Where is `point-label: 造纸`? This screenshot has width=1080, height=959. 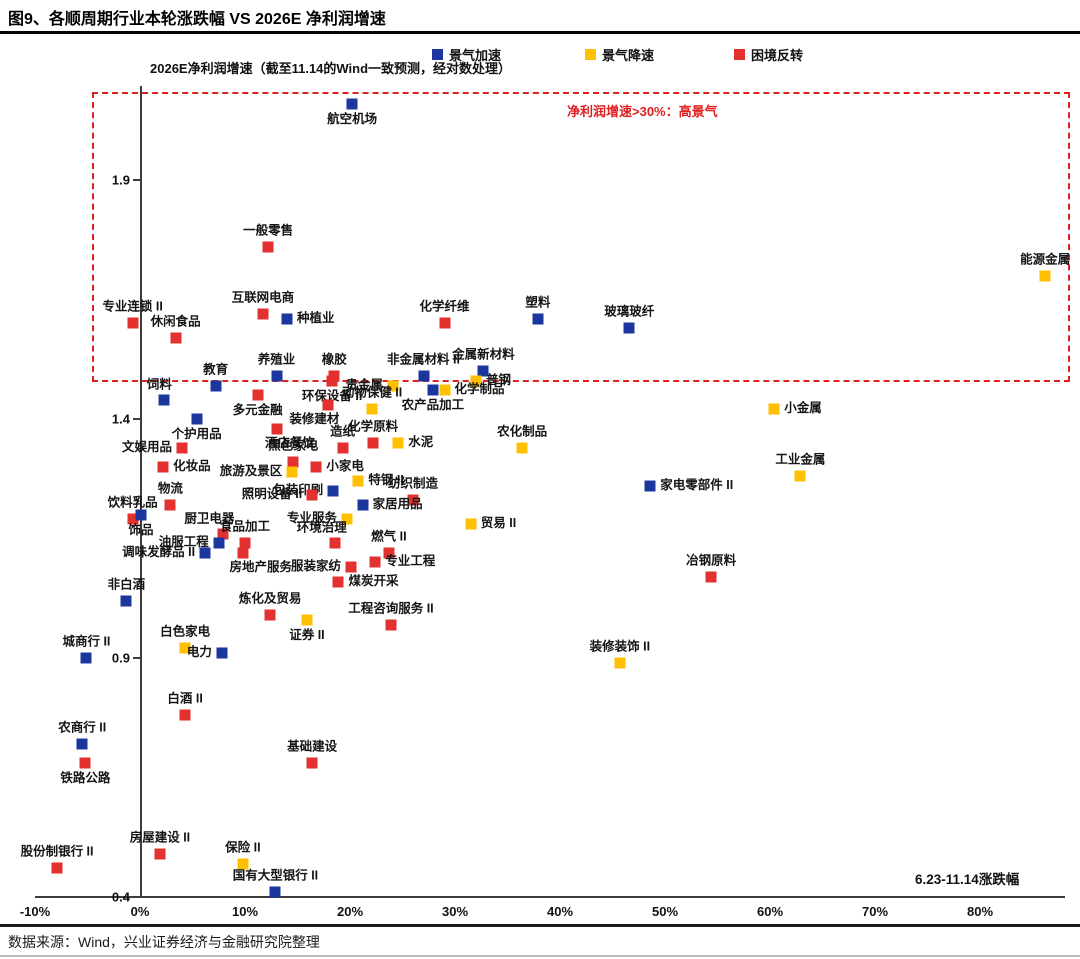 point-label: 造纸 is located at coordinates (343, 430).